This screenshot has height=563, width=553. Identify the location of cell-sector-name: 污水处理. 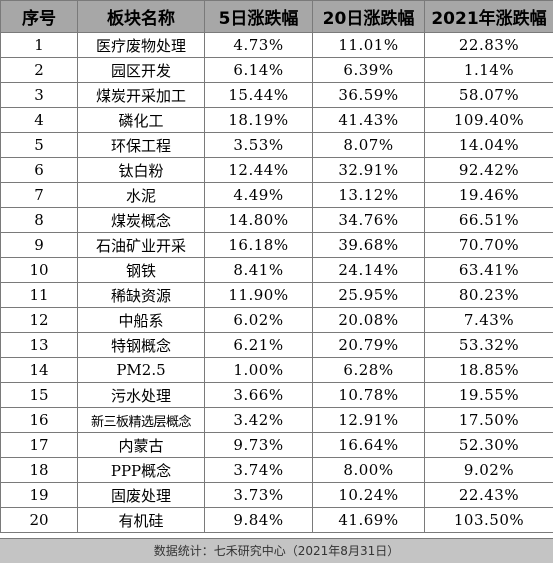
(141, 395).